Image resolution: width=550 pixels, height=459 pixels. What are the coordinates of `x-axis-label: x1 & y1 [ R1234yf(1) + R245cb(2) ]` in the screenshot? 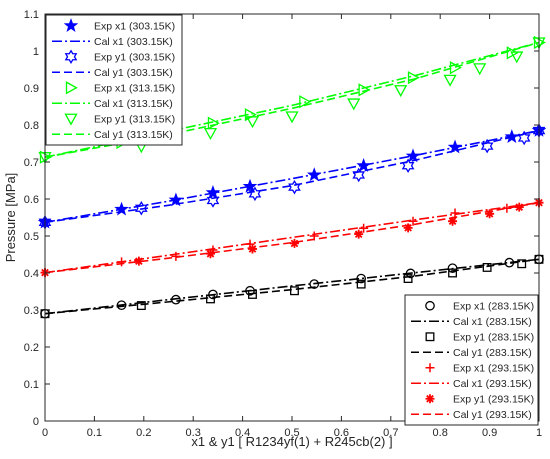 It's located at (291, 441).